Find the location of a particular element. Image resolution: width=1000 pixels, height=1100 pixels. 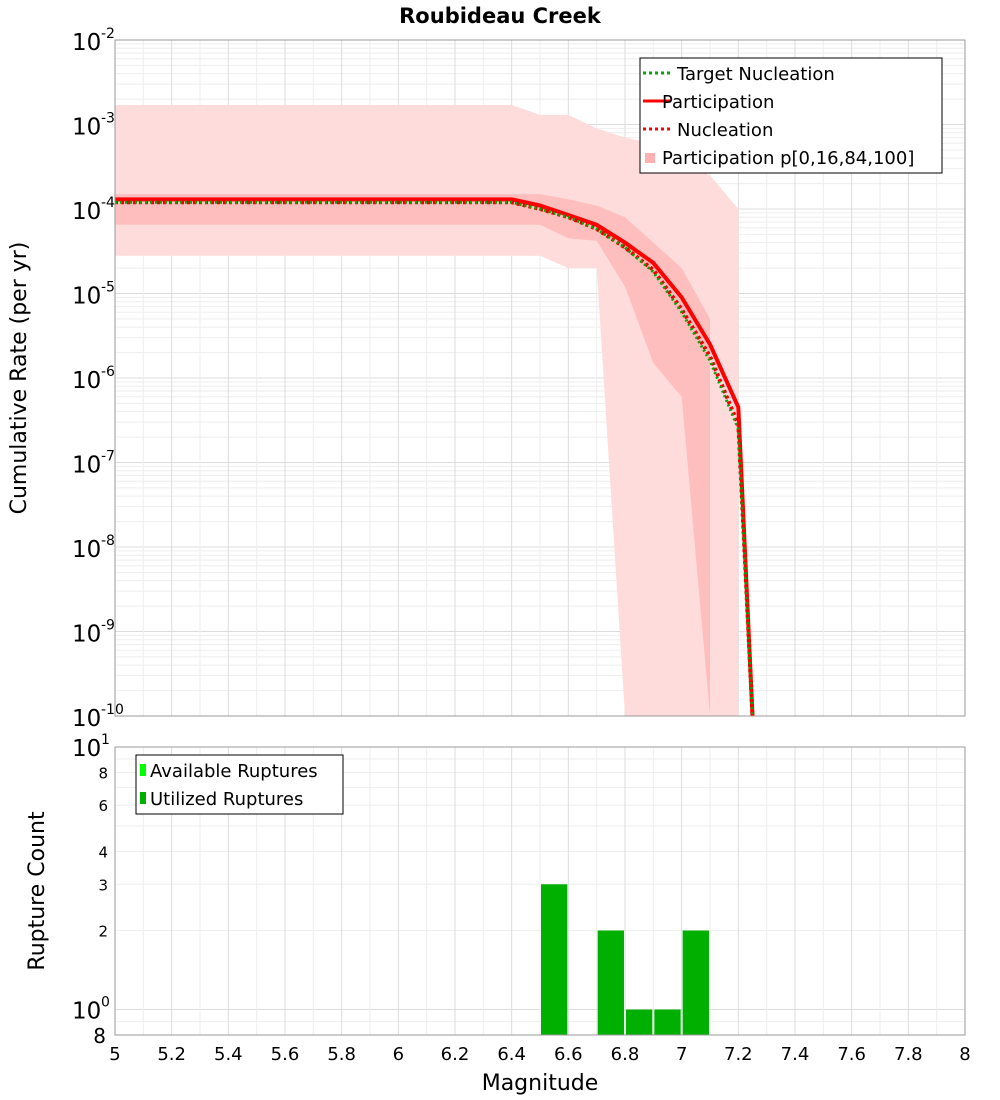

x-tick-label: 6 is located at coordinates (398, 1054).